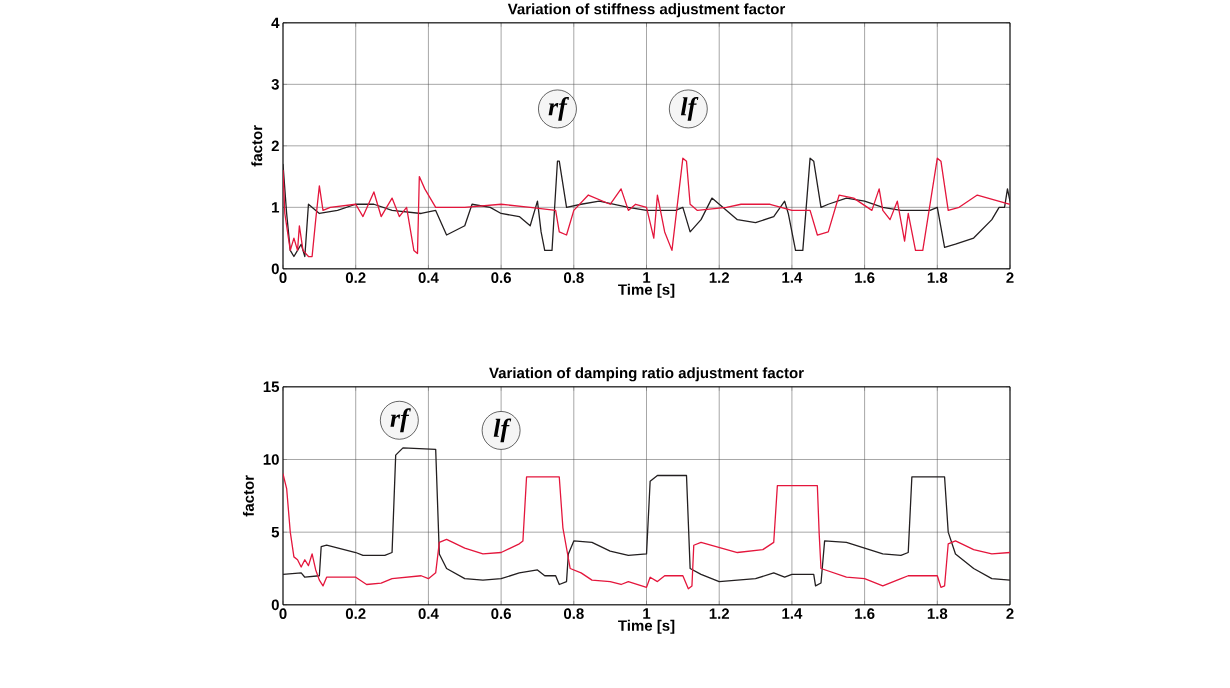 This screenshot has height=688, width=1230. I want to click on chart-title: Variation of damping ratio adjustment factor, so click(646, 374).